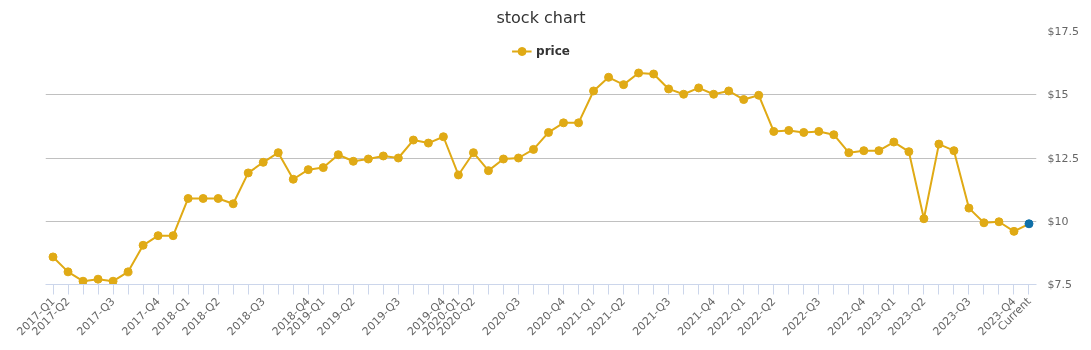  I want to click on y-tick-label: $15, so click(1058, 95).